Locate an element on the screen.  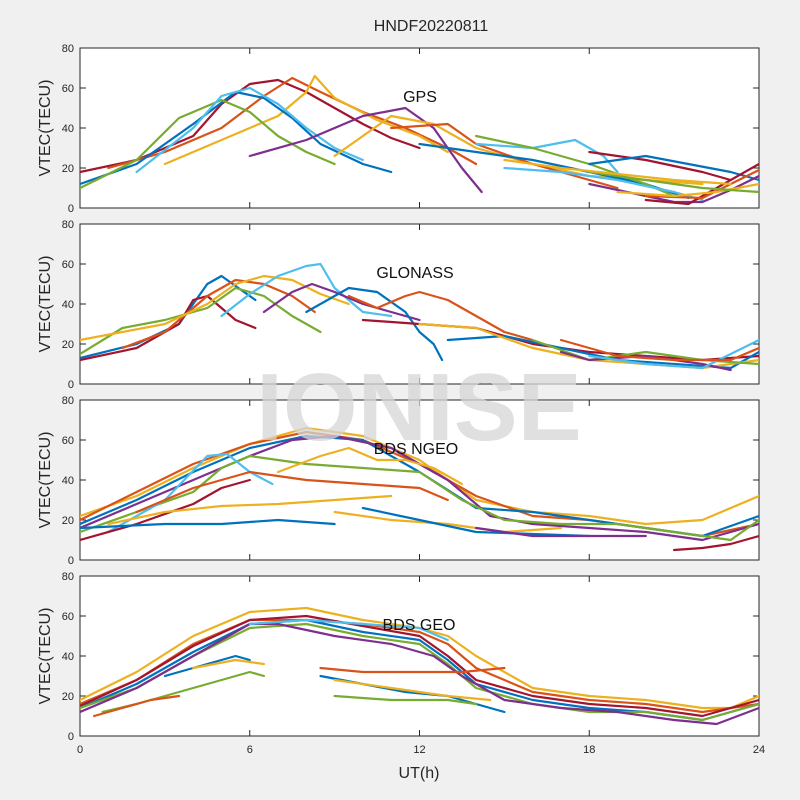
panel-1-ytick-label-4: 80 is located at coordinates (68, 225).